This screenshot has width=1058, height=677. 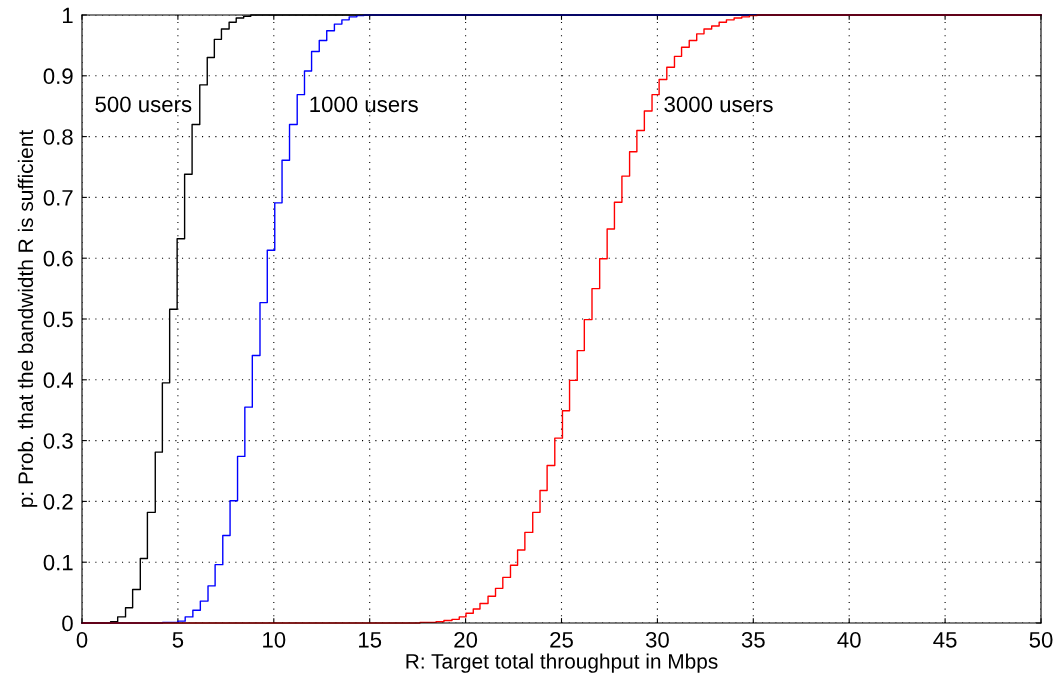 What do you see at coordinates (58, 319) in the screenshot?
I see `y-tick-label: 0.5` at bounding box center [58, 319].